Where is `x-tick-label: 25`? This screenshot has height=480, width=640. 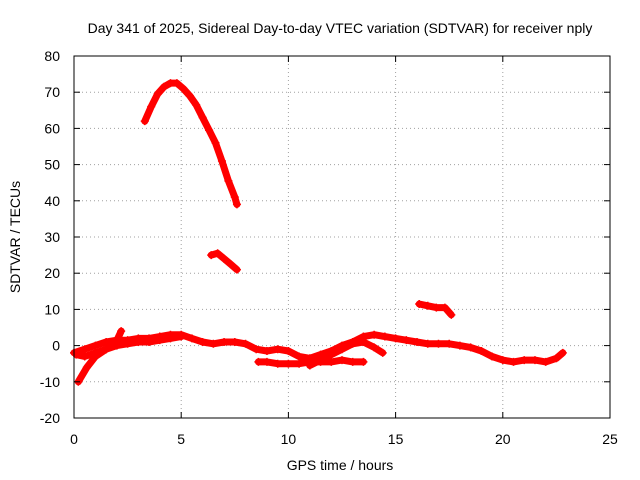
x-tick-label: 25 is located at coordinates (610, 439).